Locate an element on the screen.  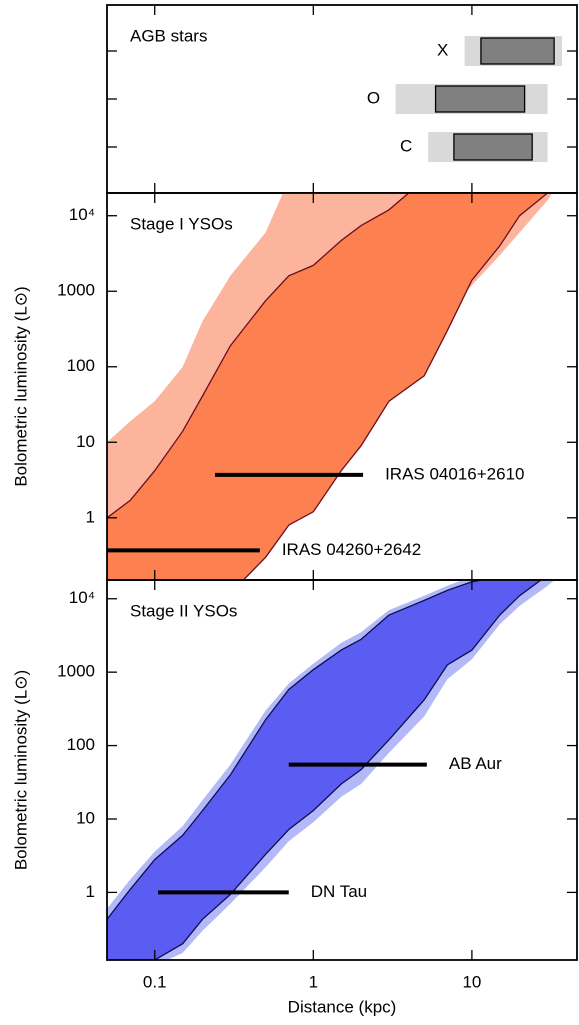
annotation-label: DN Tau is located at coordinates (339, 891).